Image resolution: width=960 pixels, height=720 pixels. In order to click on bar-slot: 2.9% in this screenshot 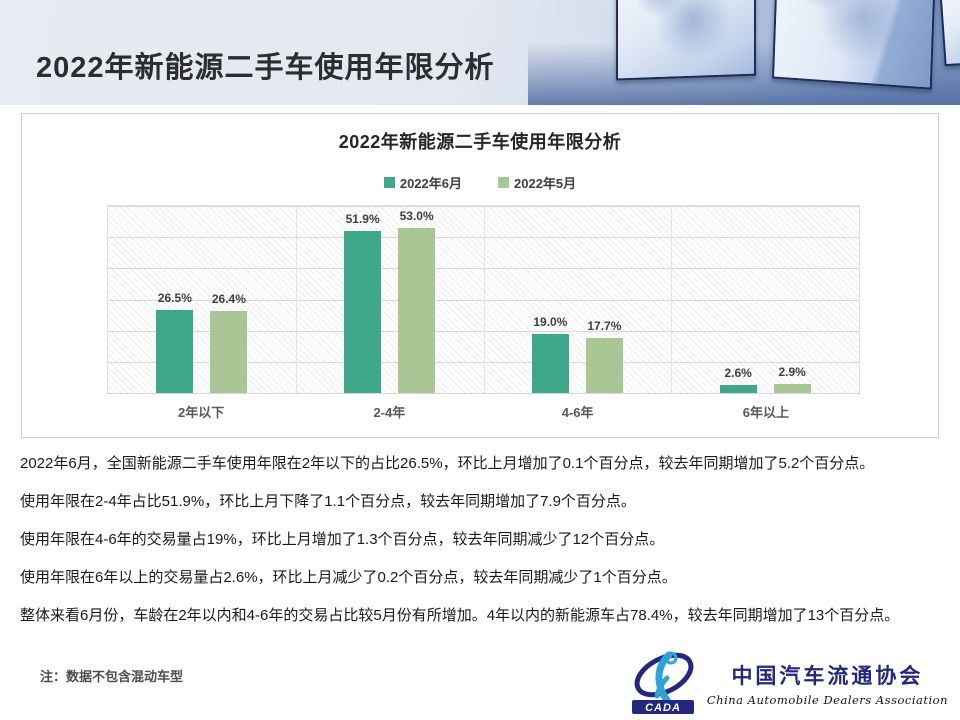, I will do `click(792, 299)`.